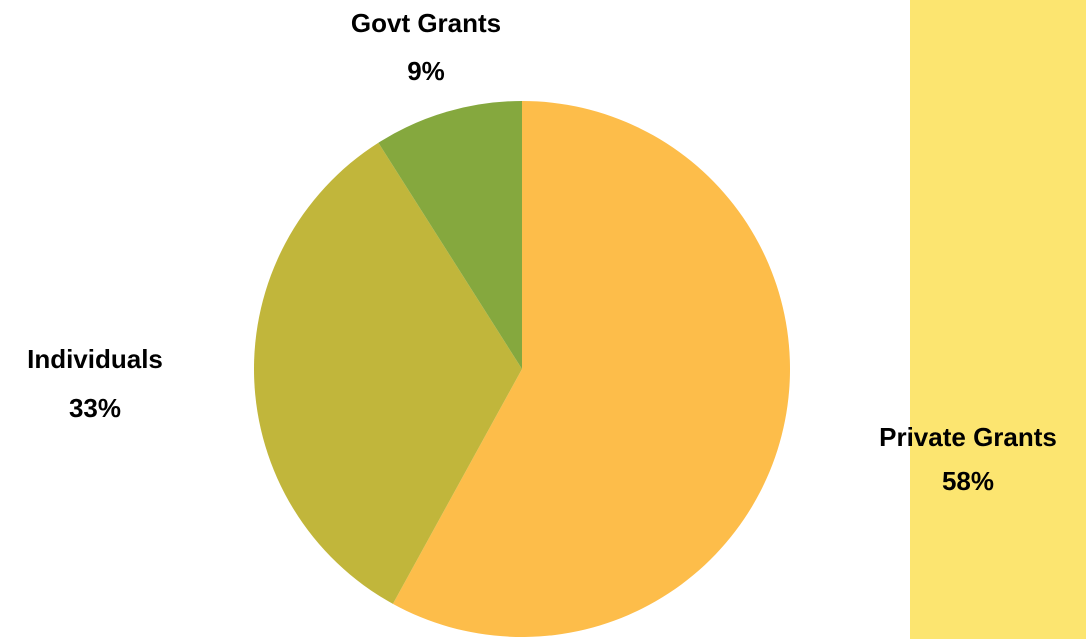 This screenshot has width=1086, height=639. Describe the element at coordinates (968, 437) in the screenshot. I see `slice-label-private-grants: Private Grants` at that location.